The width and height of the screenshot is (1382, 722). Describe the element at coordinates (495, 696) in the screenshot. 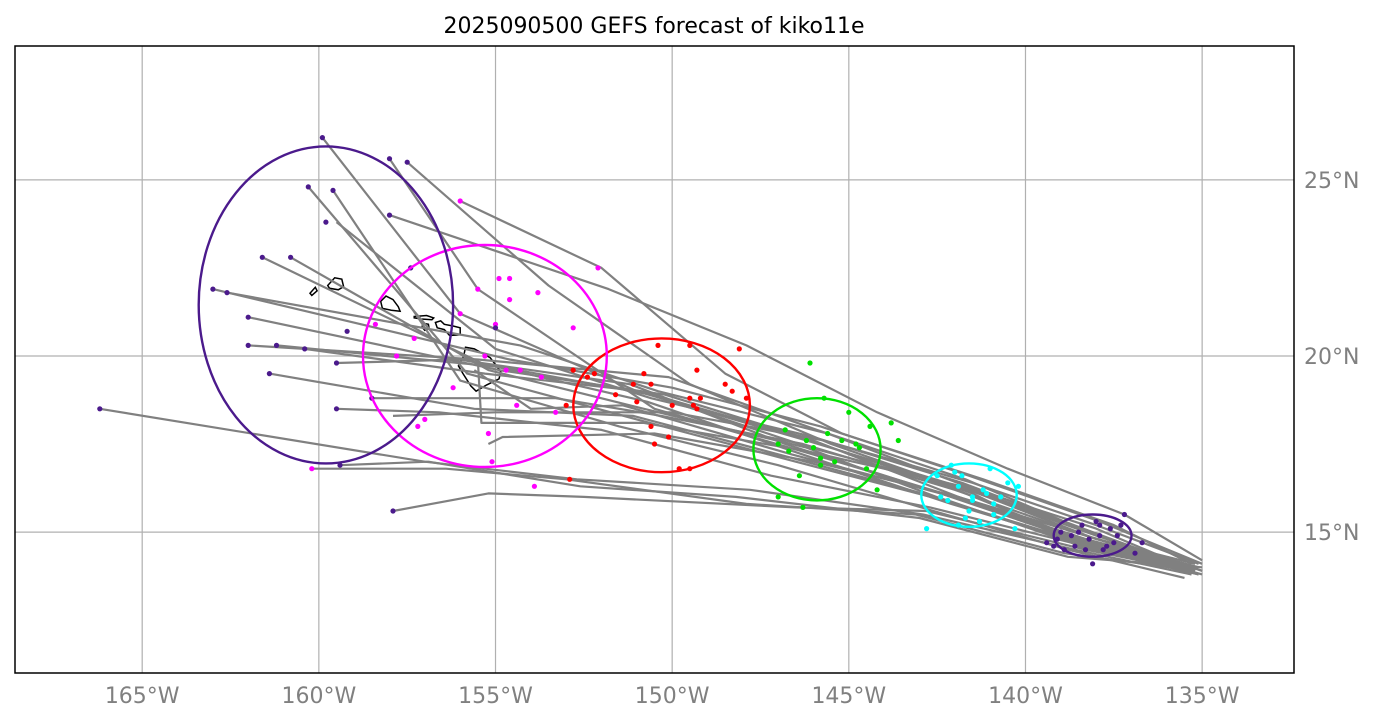

I see `lon-tick-label: 155°W` at that location.